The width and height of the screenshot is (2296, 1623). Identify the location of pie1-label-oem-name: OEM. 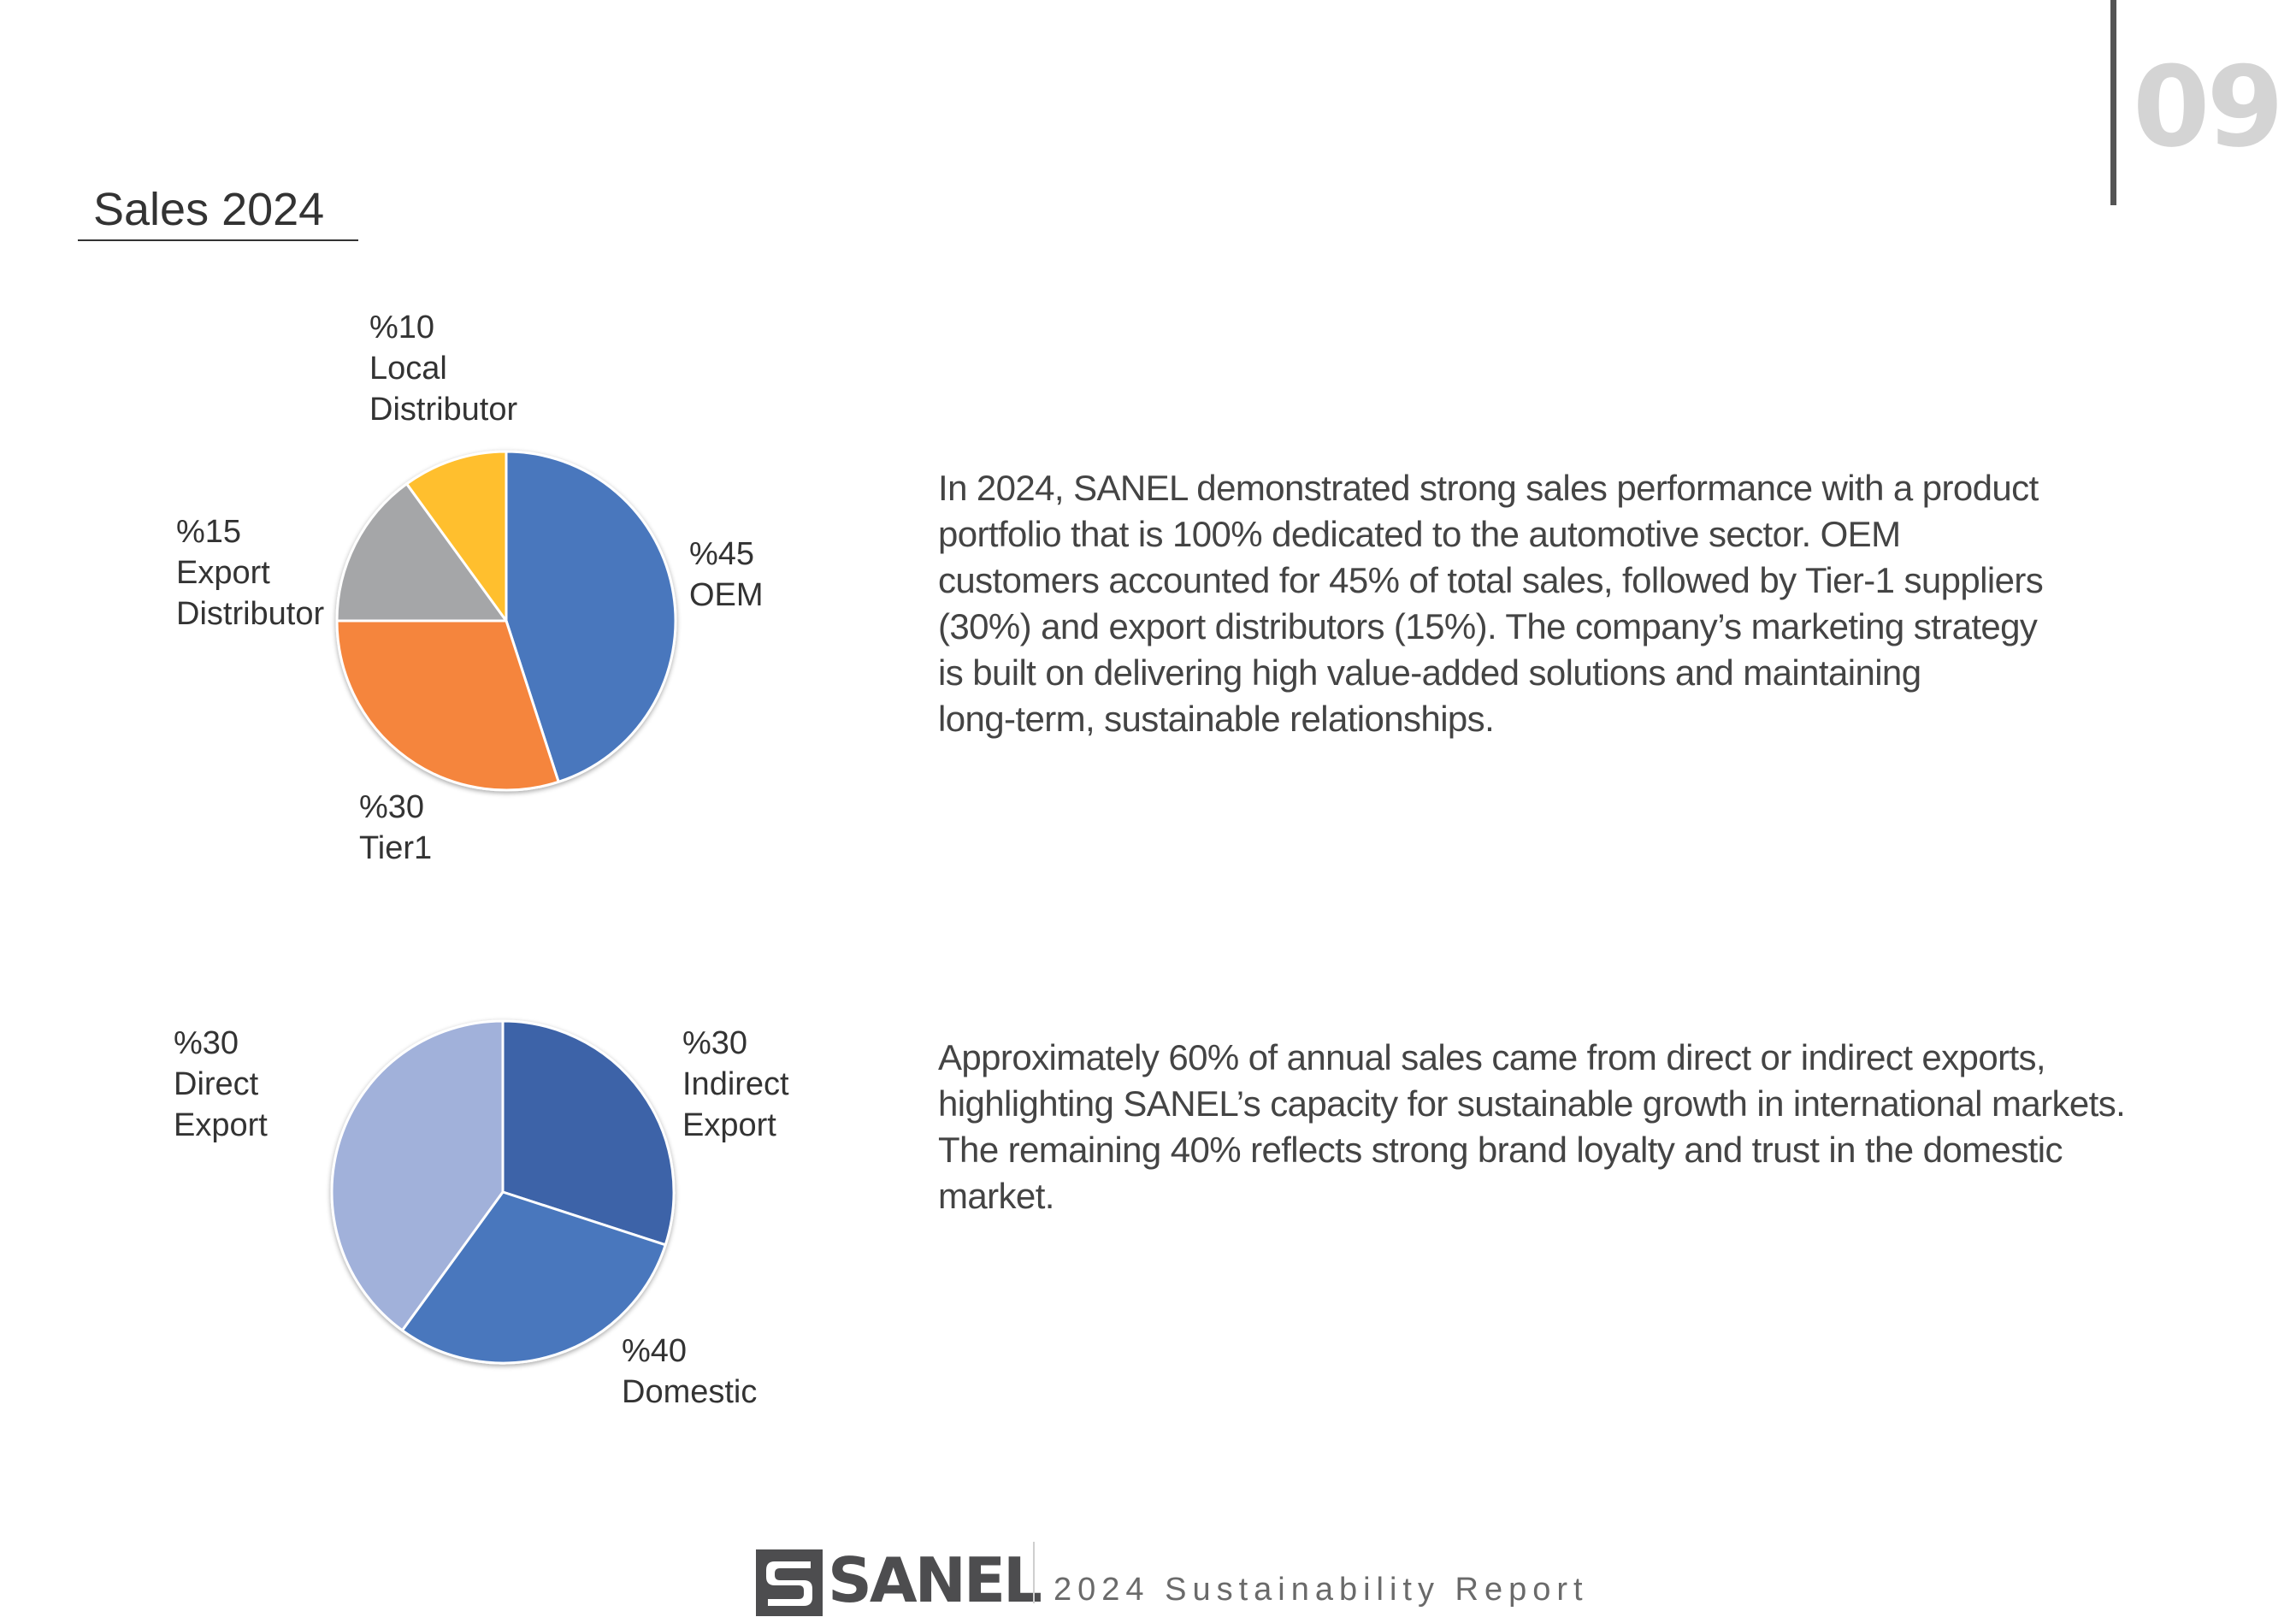
(726, 595).